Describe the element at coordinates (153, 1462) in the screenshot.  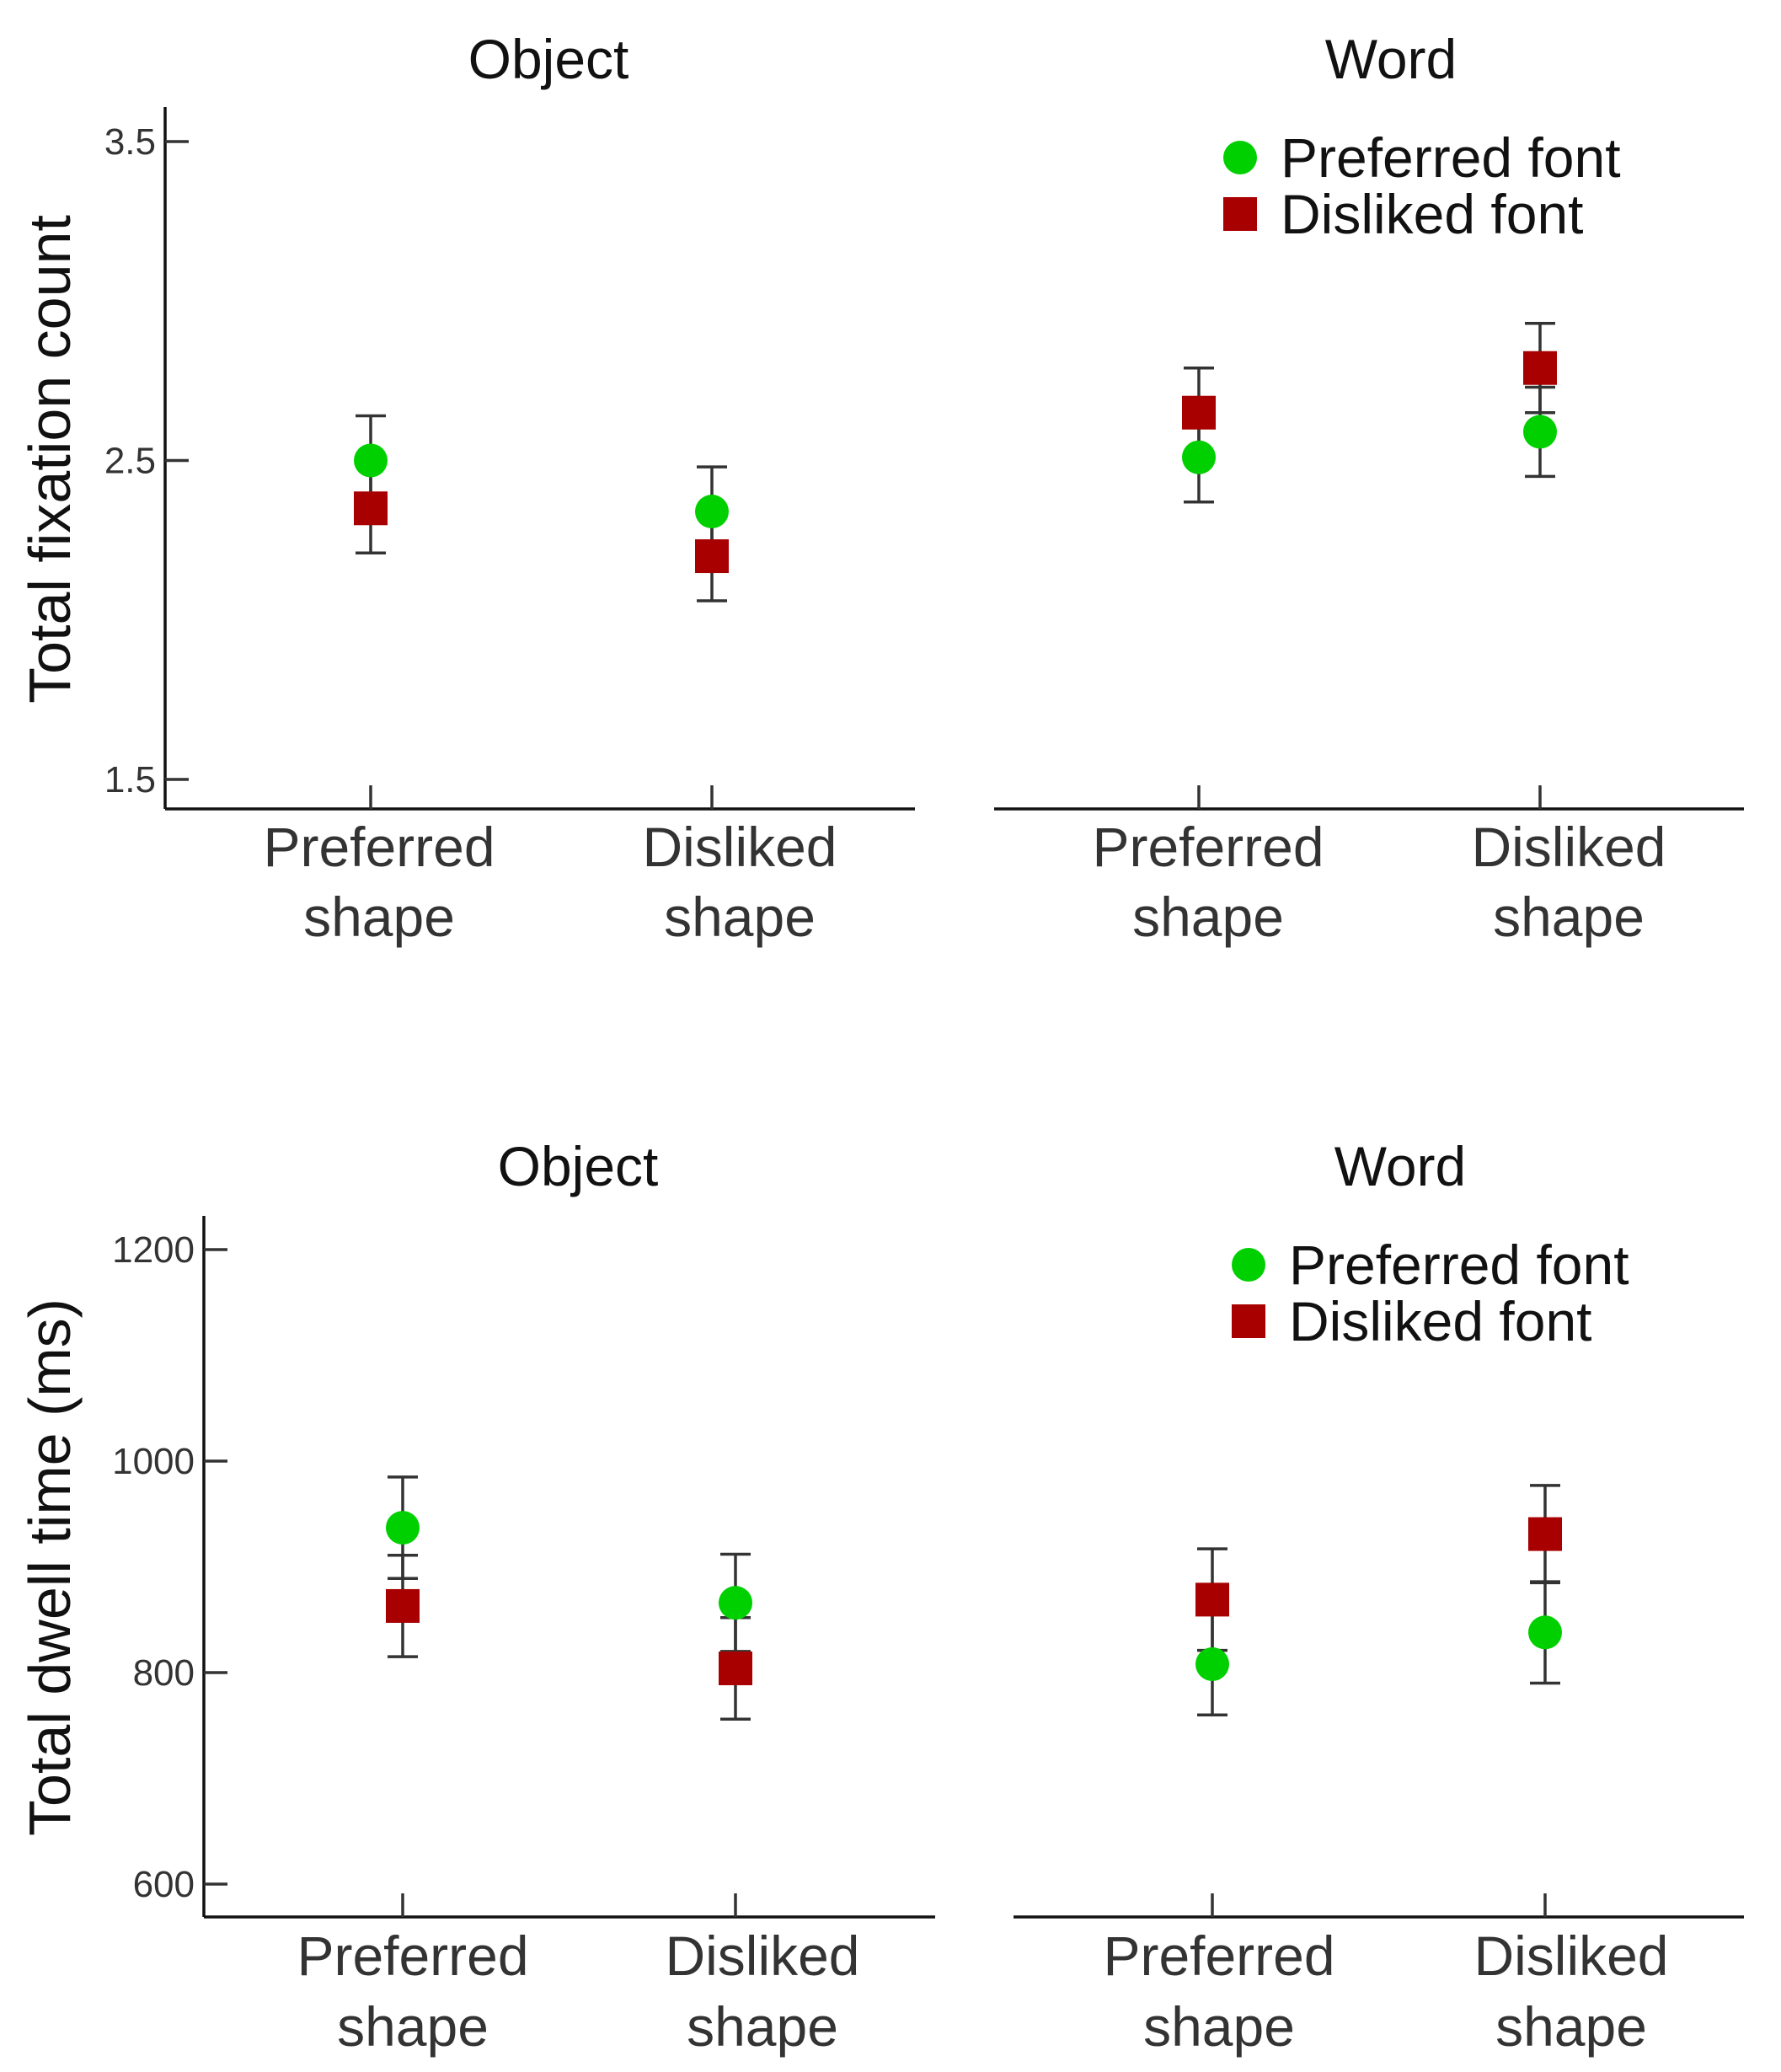
I see `y-tick-label: 1000` at that location.